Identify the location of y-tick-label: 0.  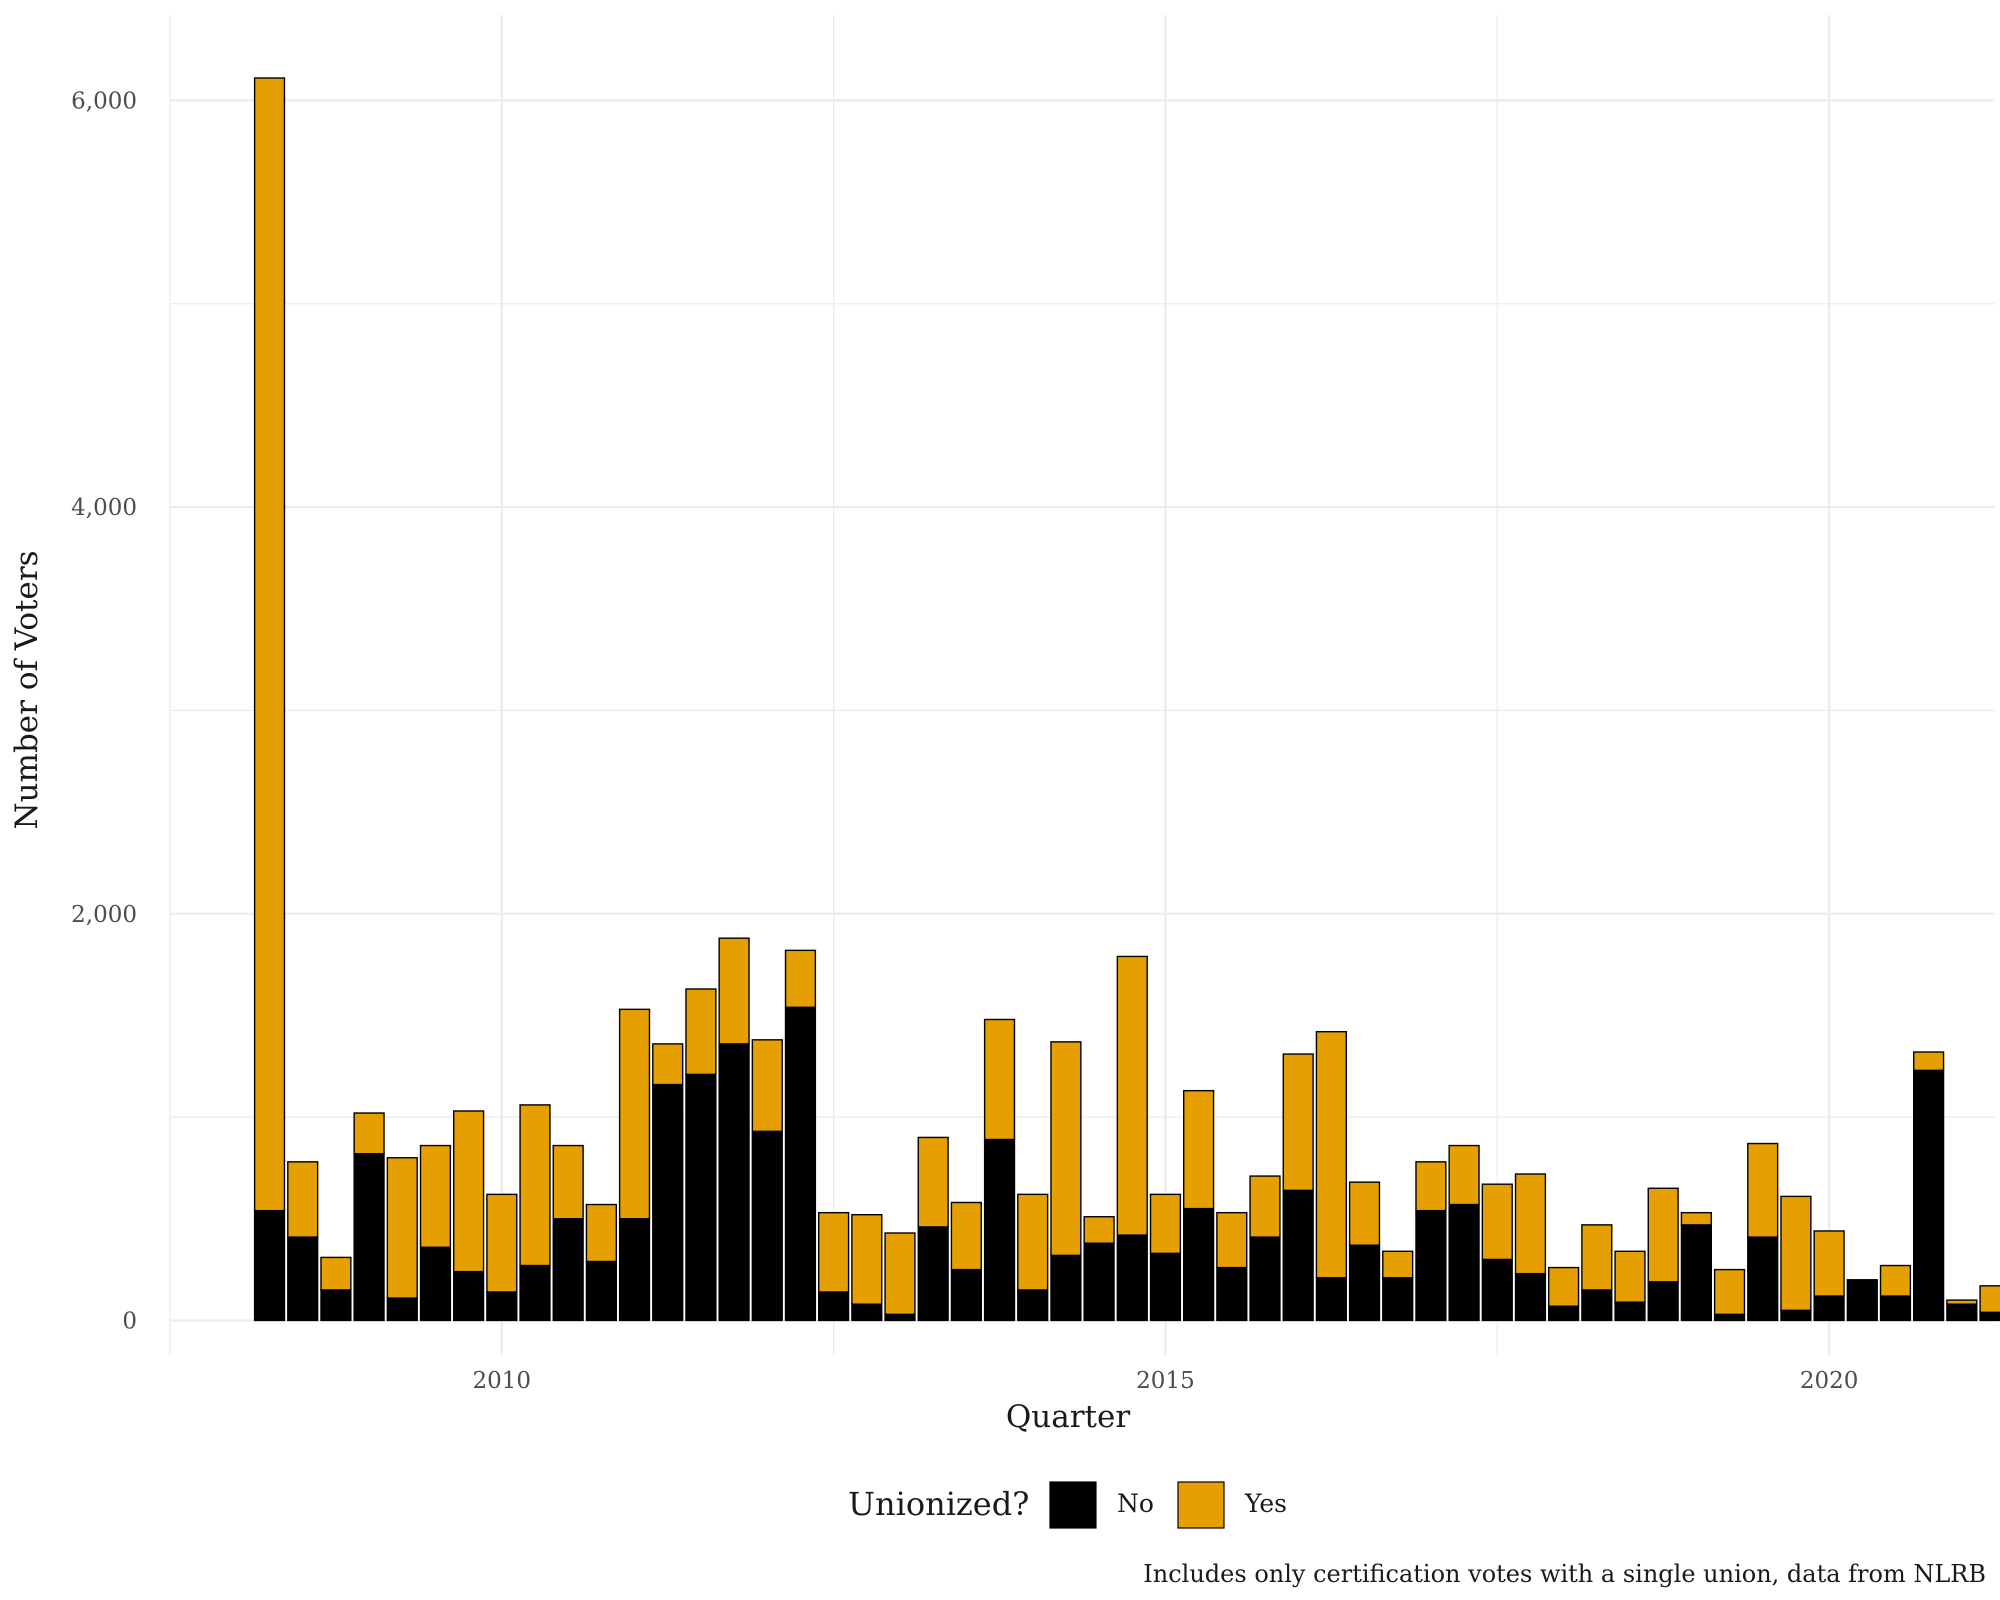
(129, 1321).